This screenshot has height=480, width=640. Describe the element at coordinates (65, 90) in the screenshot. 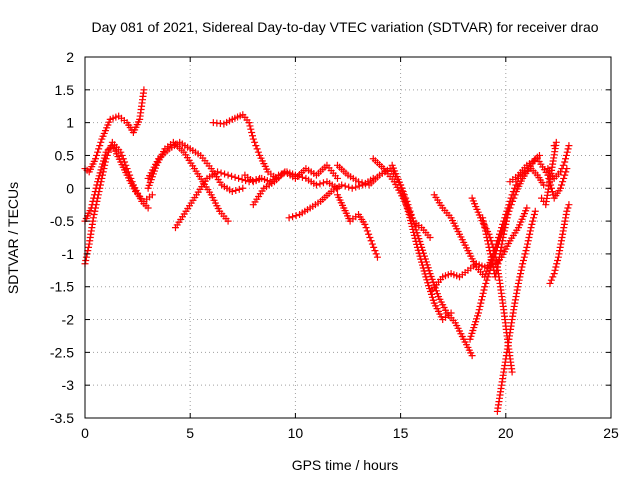

I see `y-tick-label: 1.5` at that location.